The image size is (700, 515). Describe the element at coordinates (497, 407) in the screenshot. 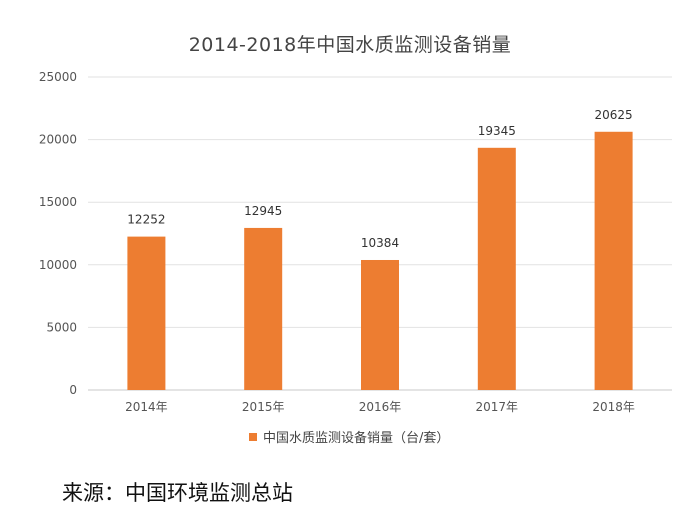

I see `x-tick-label: 2017年` at that location.